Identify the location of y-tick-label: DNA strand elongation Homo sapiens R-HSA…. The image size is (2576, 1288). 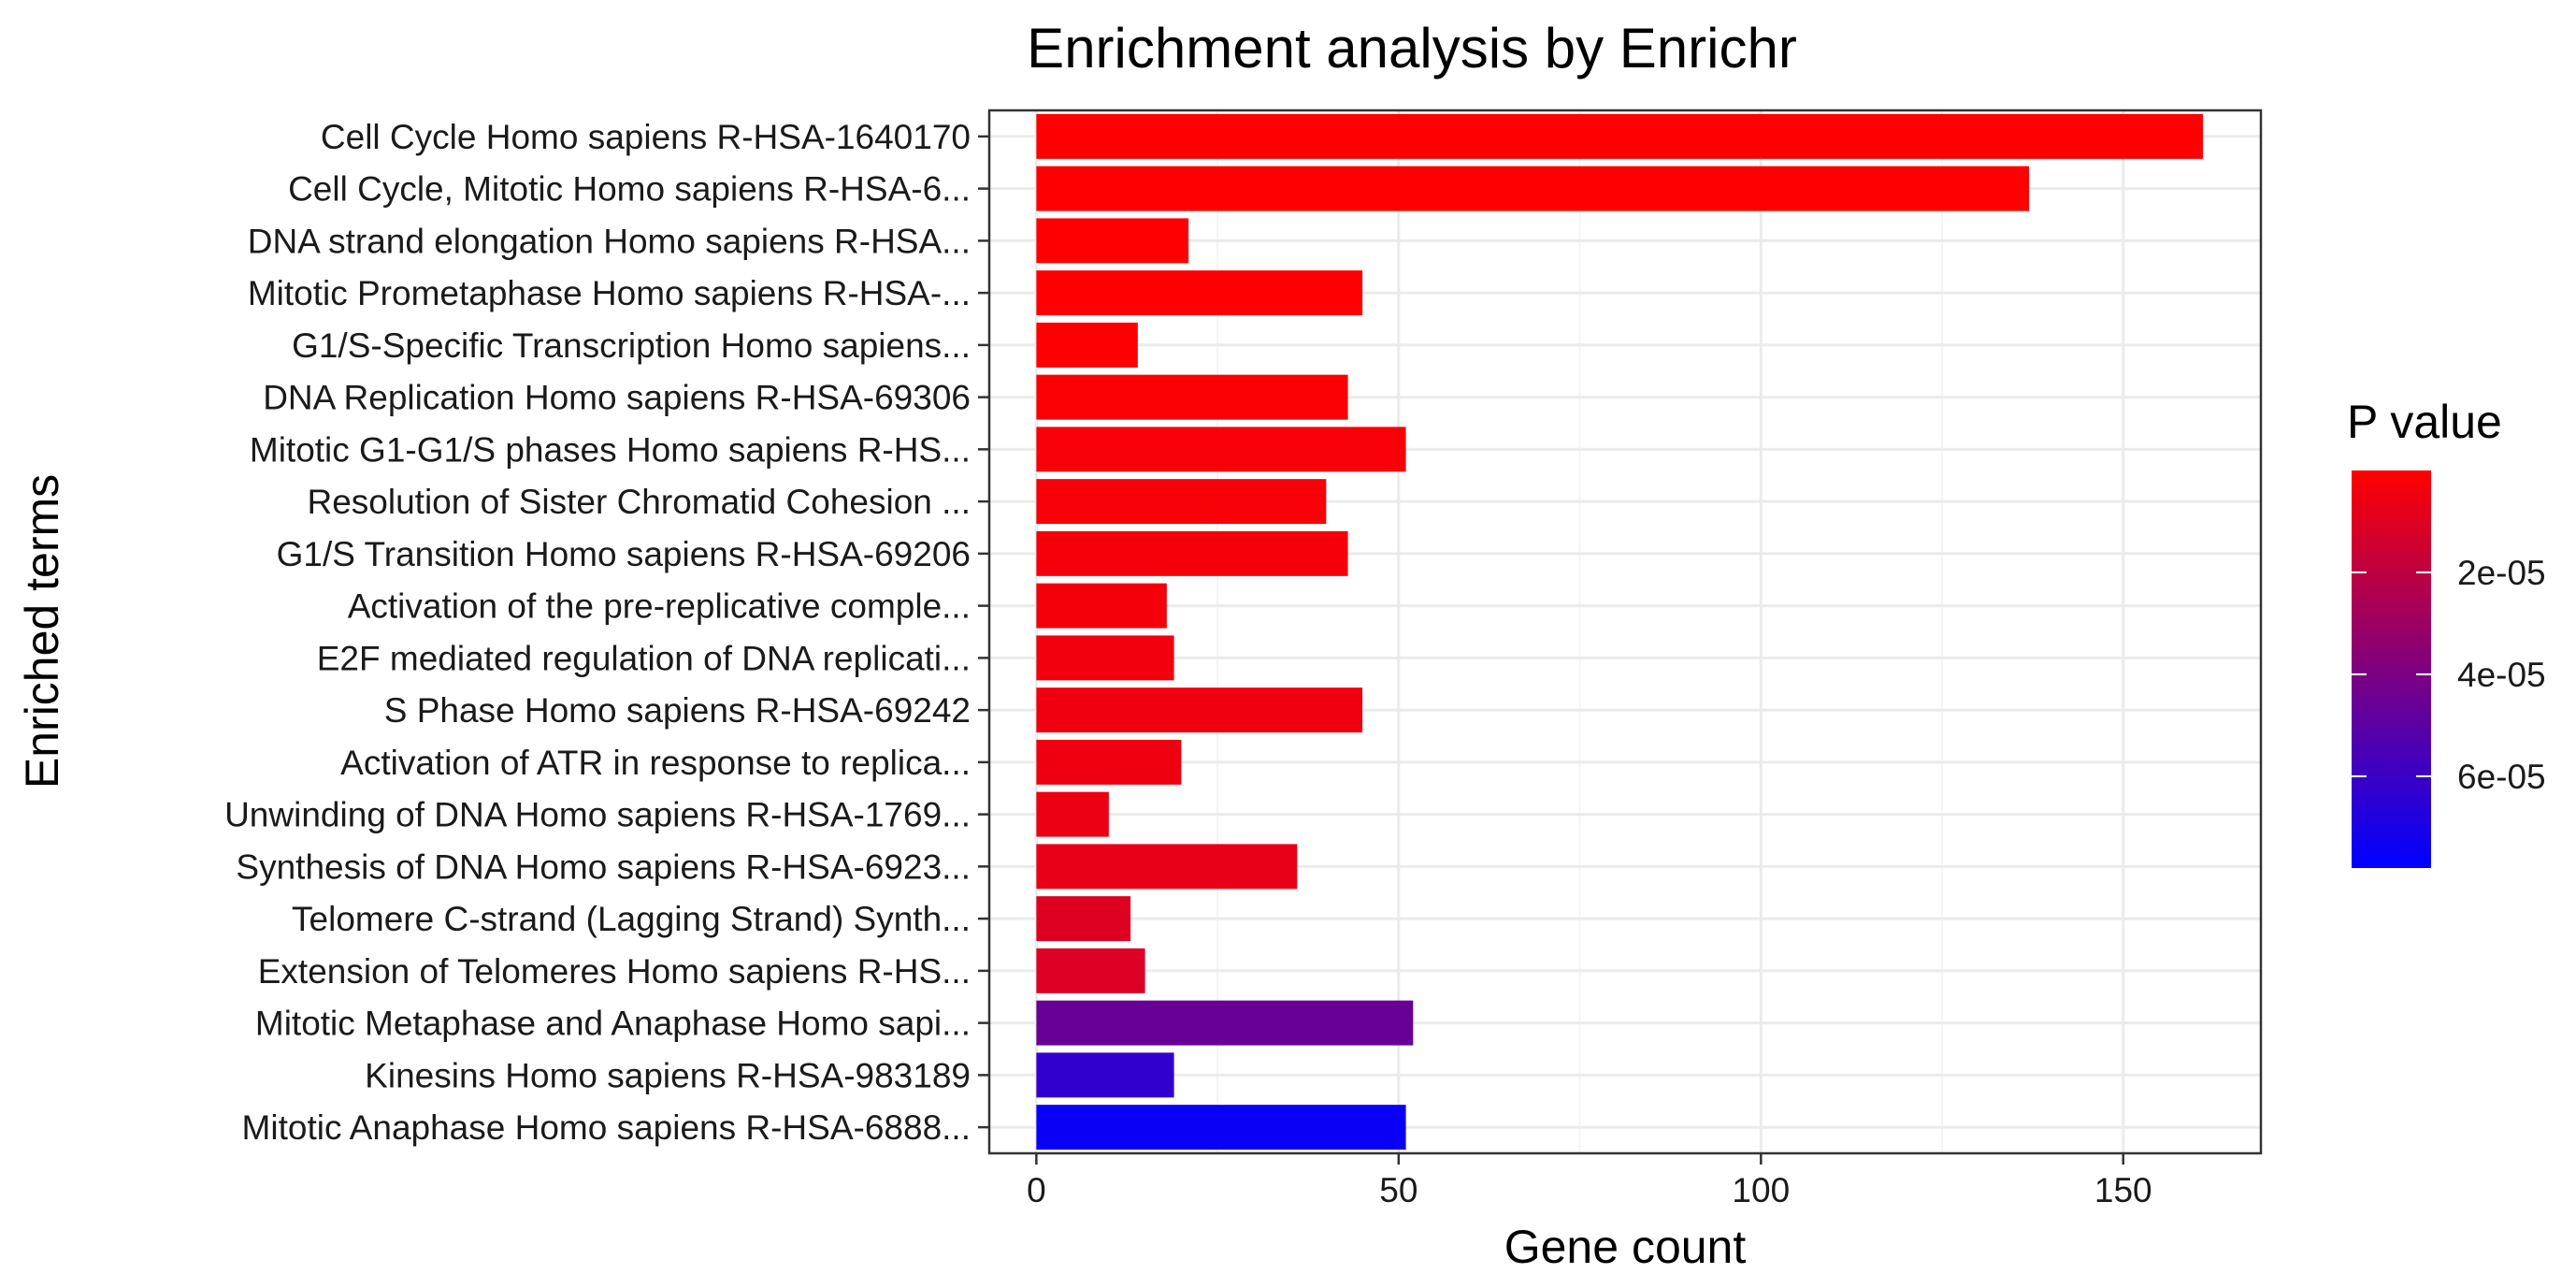
(610, 241).